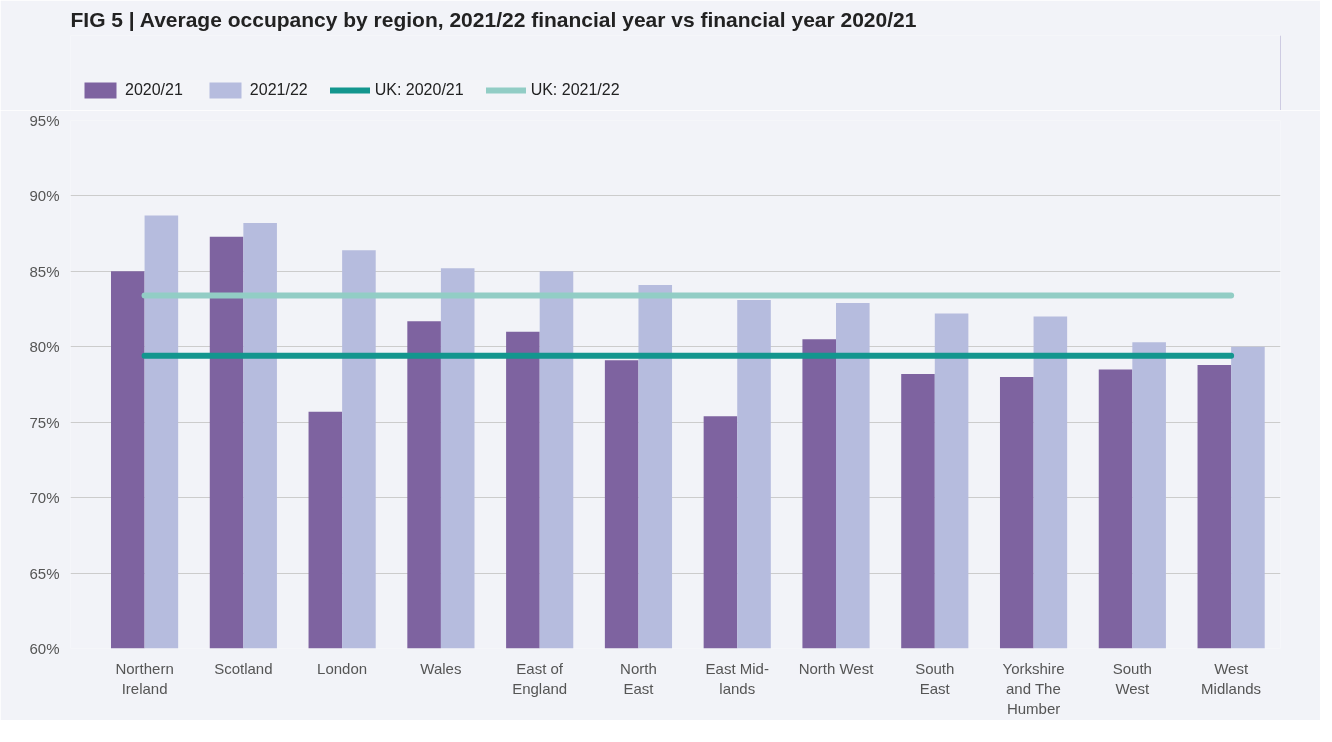 The image size is (1332, 742). Describe the element at coordinates (44, 347) in the screenshot. I see `y-tick-label: 80%` at that location.